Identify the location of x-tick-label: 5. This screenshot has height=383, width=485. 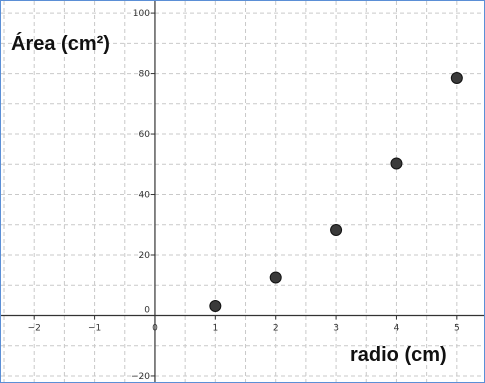
(457, 328).